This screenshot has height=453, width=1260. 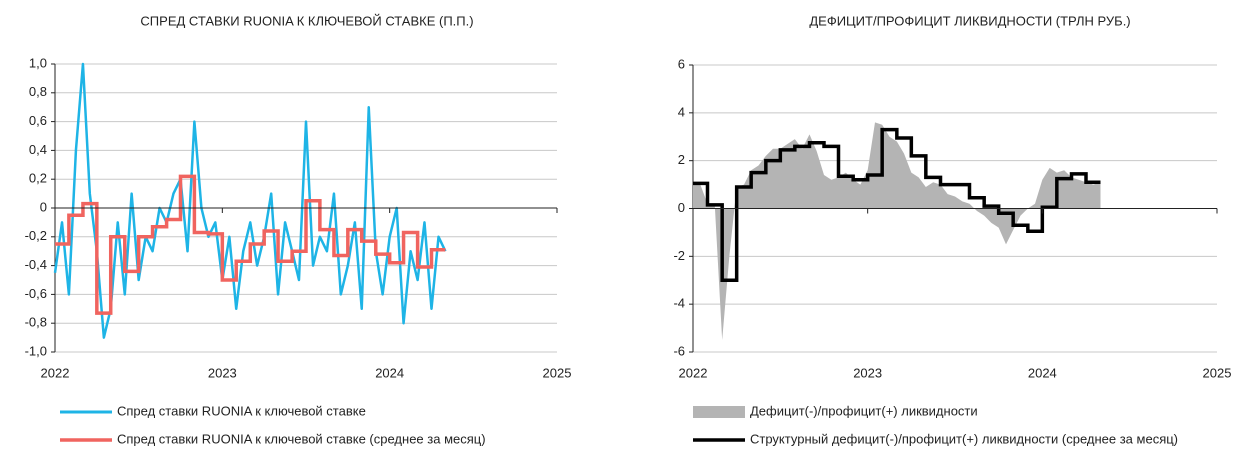 What do you see at coordinates (679, 255) in the screenshot?
I see `y-tick-label: -2` at bounding box center [679, 255].